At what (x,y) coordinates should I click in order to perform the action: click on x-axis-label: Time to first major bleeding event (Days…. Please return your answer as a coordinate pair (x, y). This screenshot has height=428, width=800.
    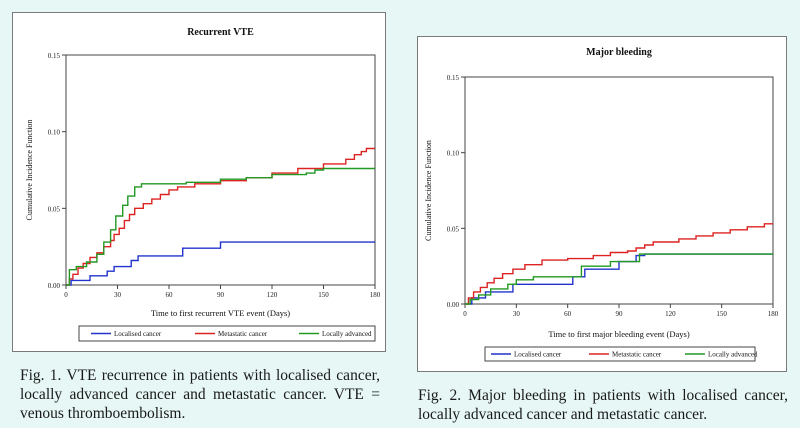
    Looking at the image, I should click on (618, 334).